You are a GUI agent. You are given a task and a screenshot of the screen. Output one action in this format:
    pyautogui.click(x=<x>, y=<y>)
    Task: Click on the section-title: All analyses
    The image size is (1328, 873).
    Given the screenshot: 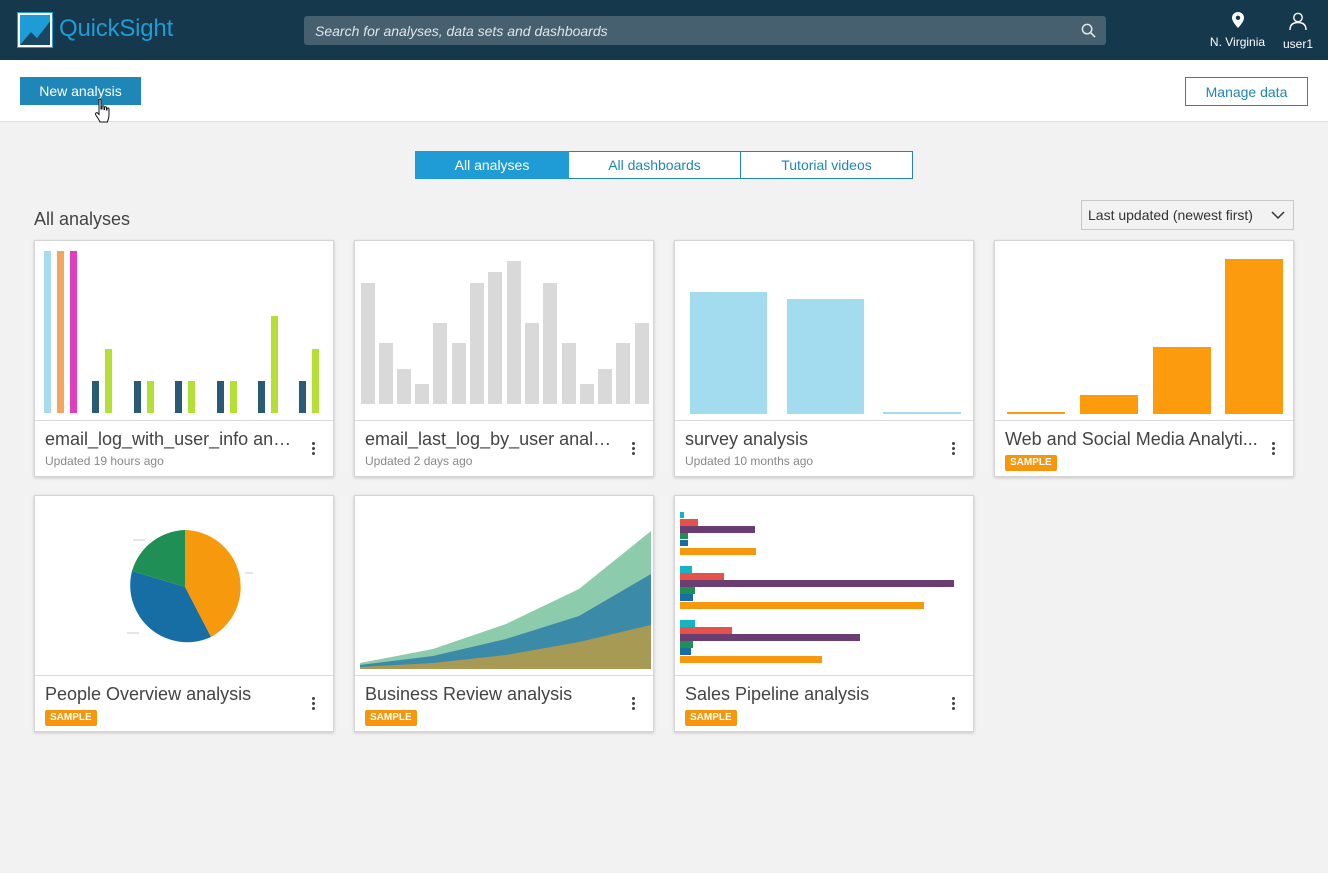 What is the action you would take?
    pyautogui.click(x=82, y=219)
    